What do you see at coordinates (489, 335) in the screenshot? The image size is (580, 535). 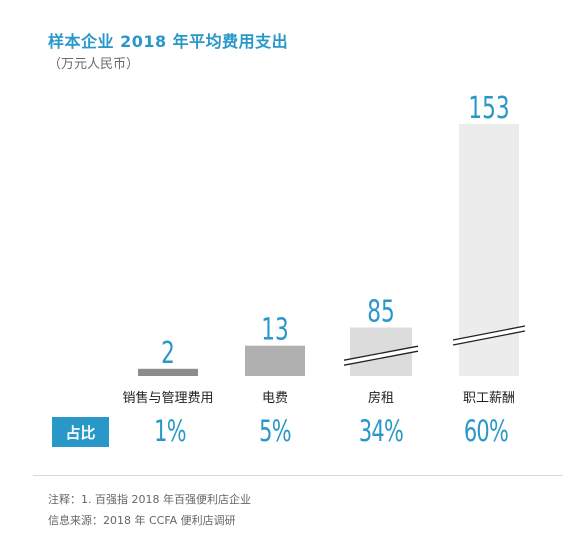 I see `axis-break-salary` at bounding box center [489, 335].